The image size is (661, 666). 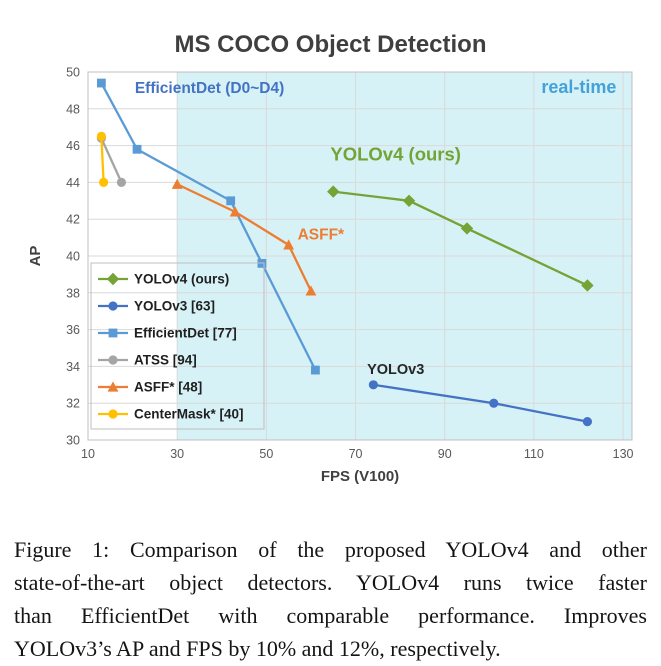 What do you see at coordinates (73, 146) in the screenshot?
I see `y-tick-label: 46` at bounding box center [73, 146].